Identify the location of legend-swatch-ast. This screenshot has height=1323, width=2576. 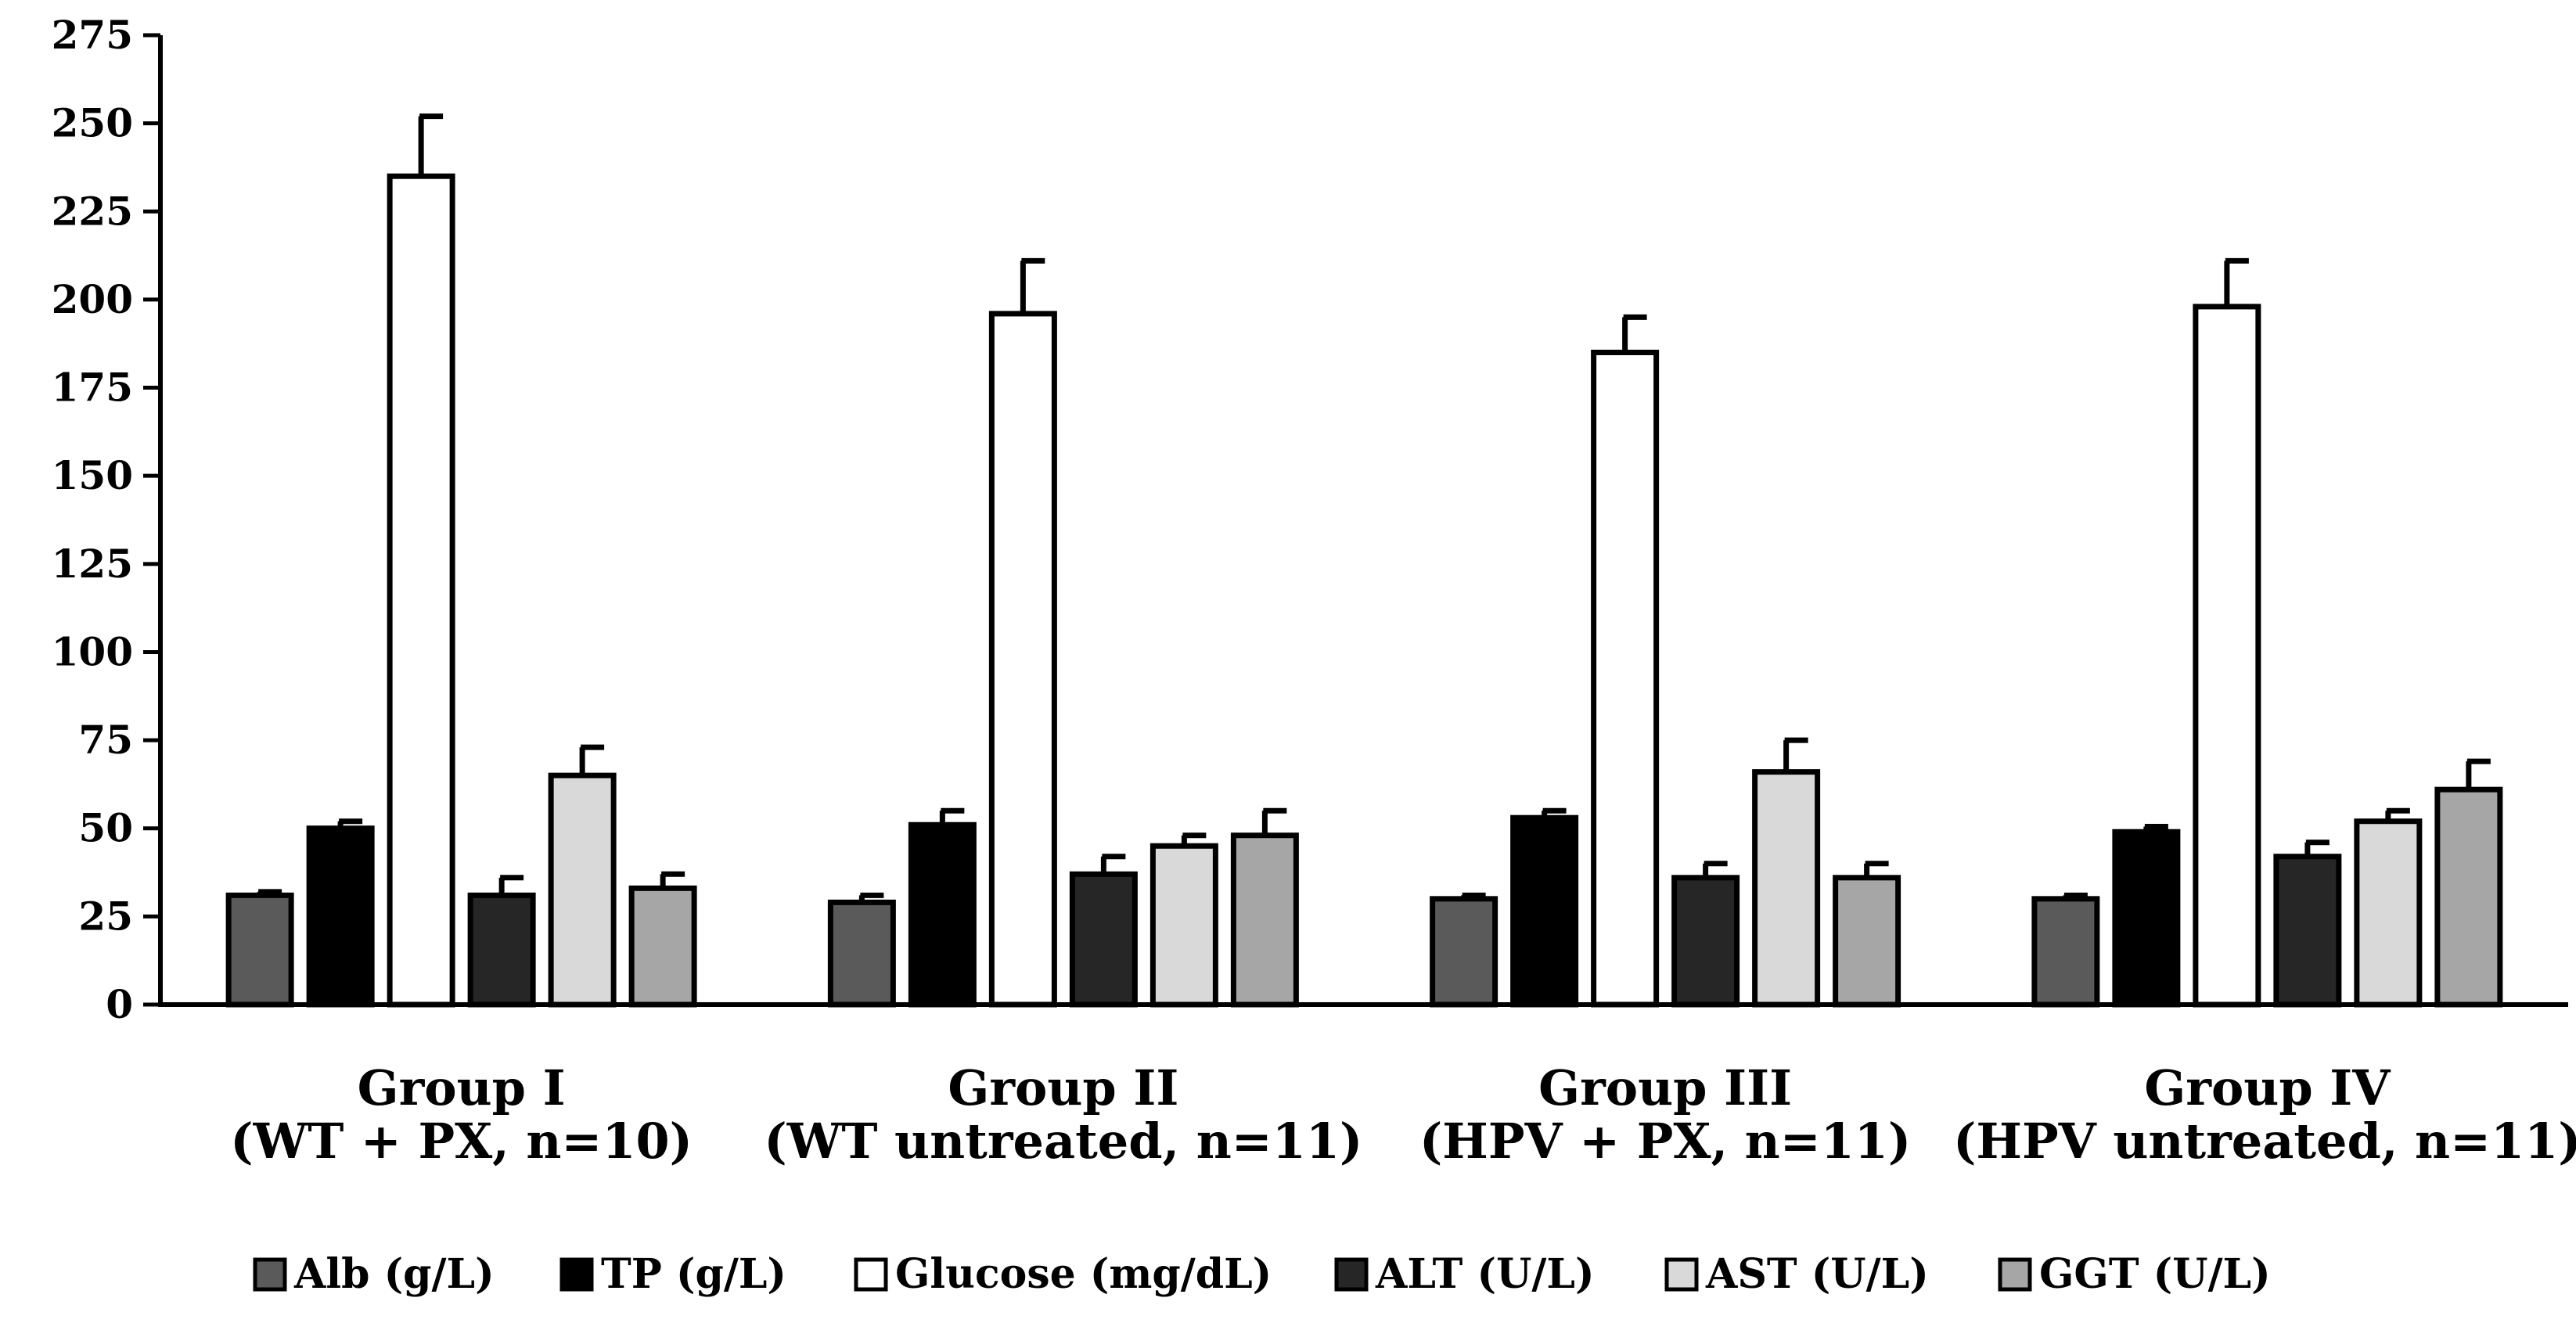
(1682, 1274).